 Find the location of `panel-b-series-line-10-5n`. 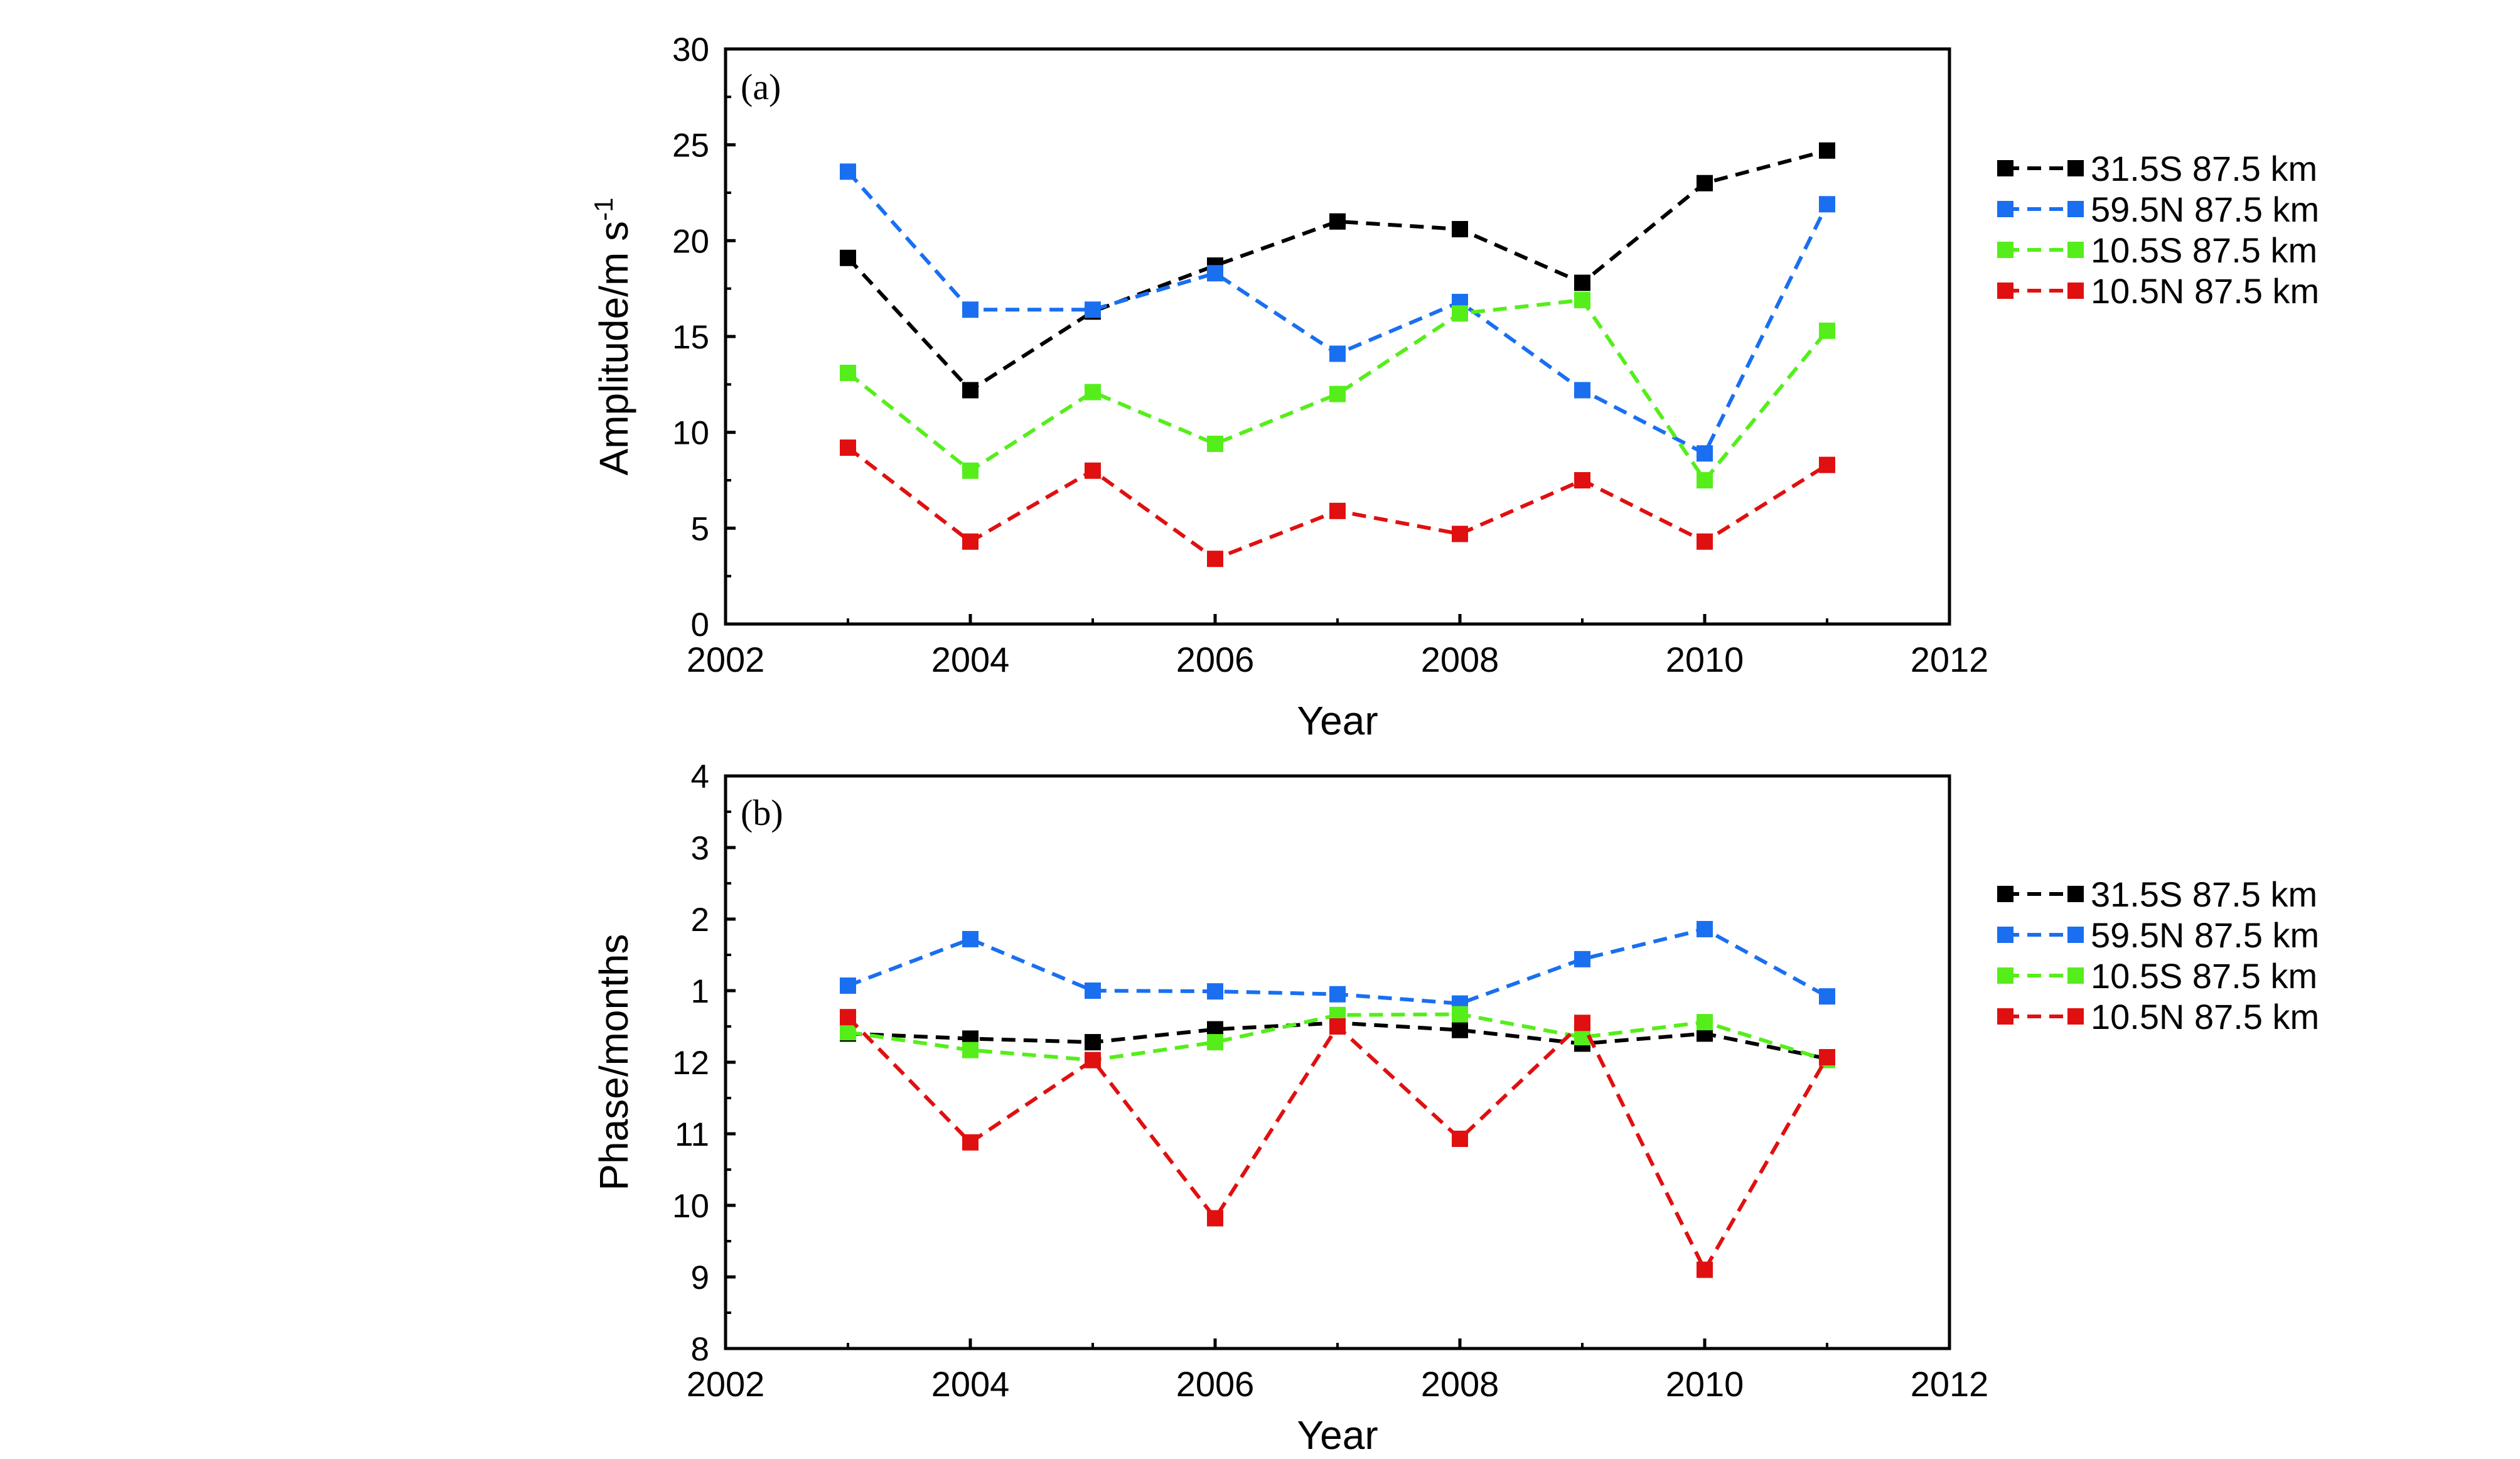

panel-b-series-line-10-5n is located at coordinates (1337, 1145).